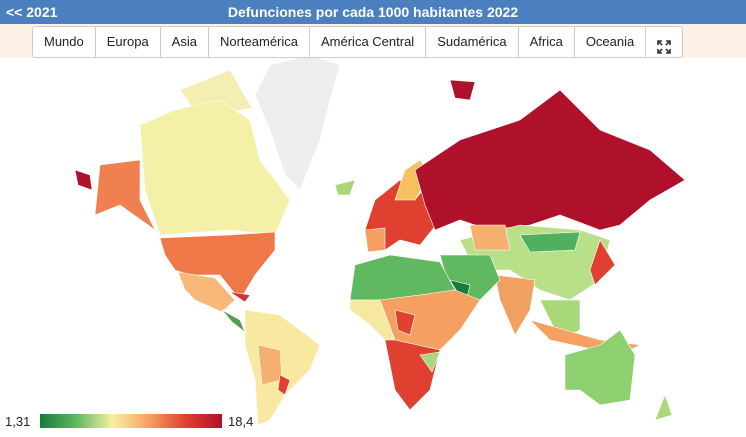 The image size is (746, 437). What do you see at coordinates (64, 42) in the screenshot?
I see `tab: Mundo` at bounding box center [64, 42].